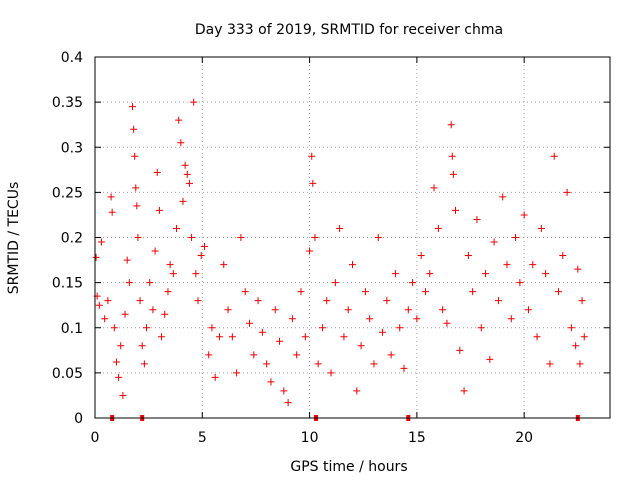 This screenshot has height=480, width=640. I want to click on y-tick-label: 0, so click(78, 419).